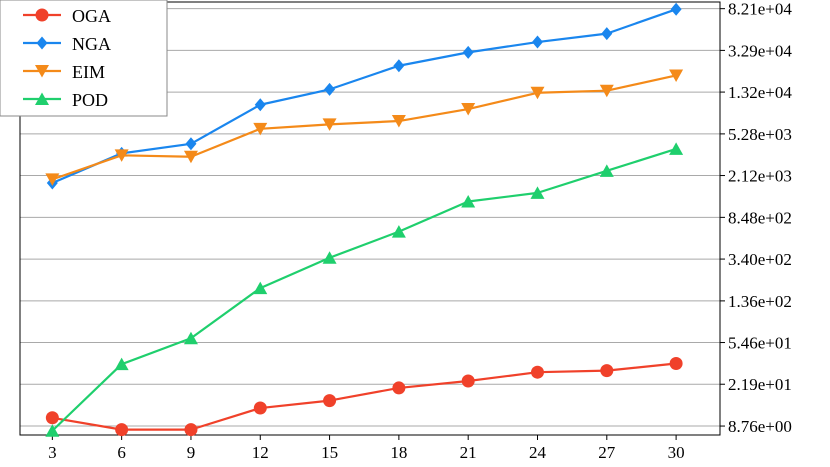 This screenshot has height=467, width=830. I want to click on y-tick-label: 8.21e+04, so click(760, 9).